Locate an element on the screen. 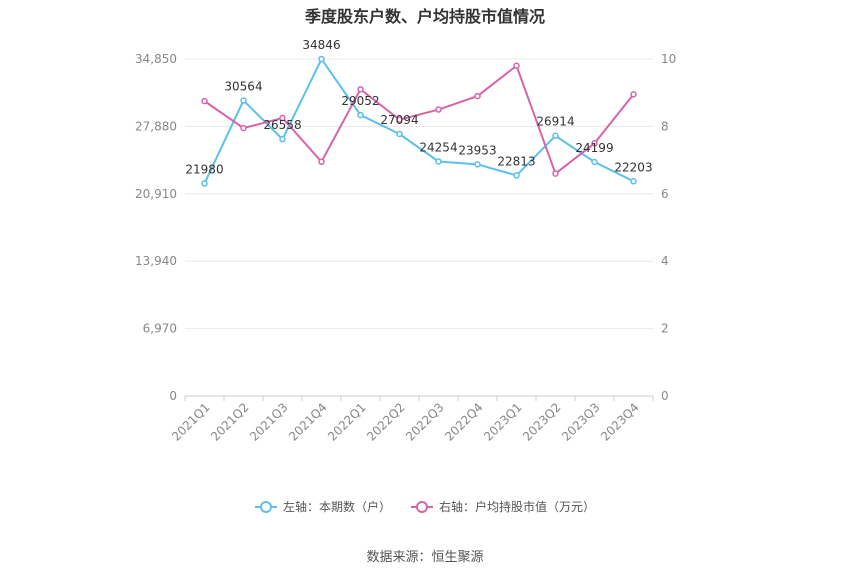  x-tick-label: 2023Q4 is located at coordinates (620, 422).